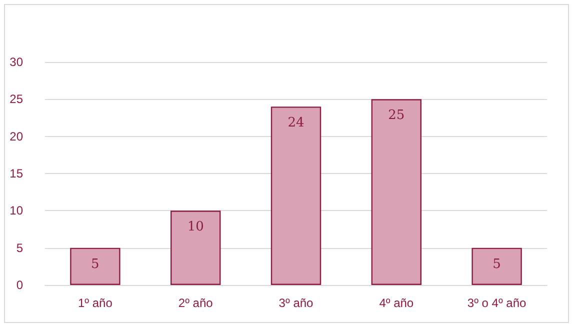 This screenshot has width=575, height=329. What do you see at coordinates (17, 136) in the screenshot?
I see `y-tick-label: 20` at bounding box center [17, 136].